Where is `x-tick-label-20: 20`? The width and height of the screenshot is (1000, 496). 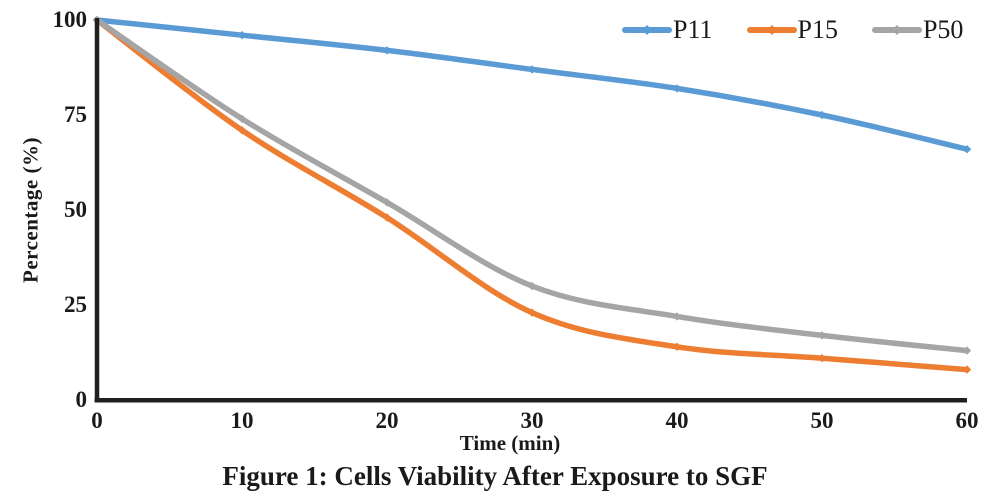 x-tick-label-20: 20 is located at coordinates (387, 420).